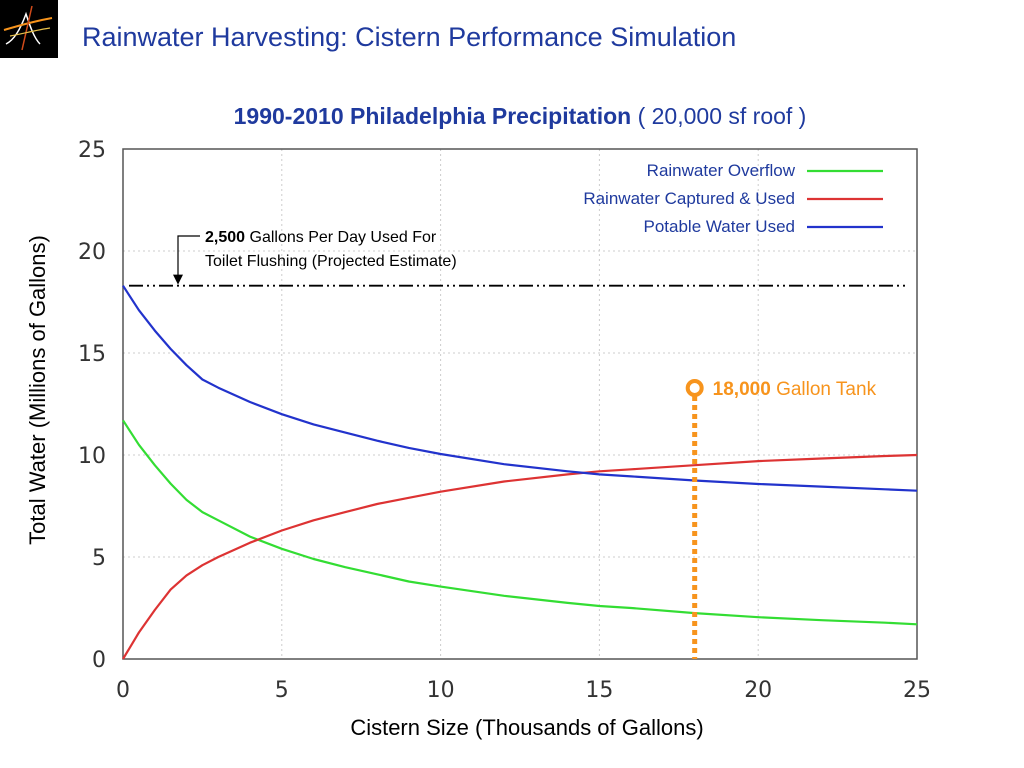  What do you see at coordinates (721, 170) in the screenshot?
I see `legend-label: Rainwater Overflow` at bounding box center [721, 170].